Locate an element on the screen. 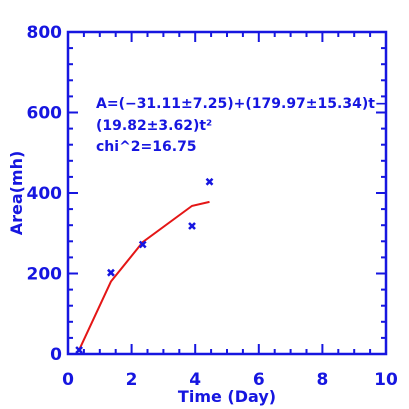 This screenshot has height=409, width=409. x-tick-label: 6 is located at coordinates (259, 380).